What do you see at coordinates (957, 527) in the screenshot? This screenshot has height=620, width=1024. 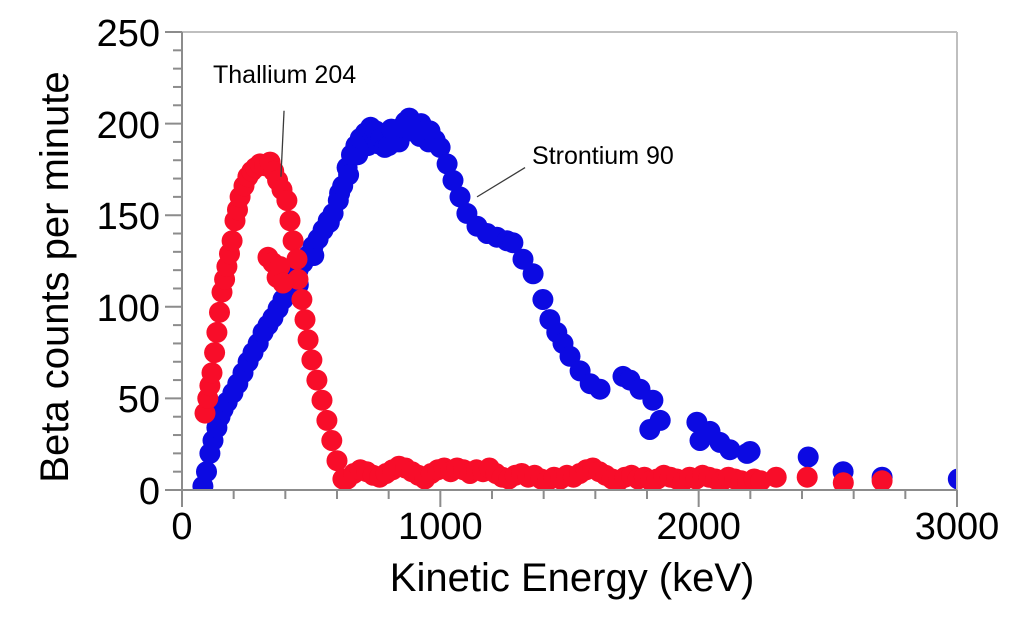 I see `x-tick-label: 3000` at bounding box center [957, 527].